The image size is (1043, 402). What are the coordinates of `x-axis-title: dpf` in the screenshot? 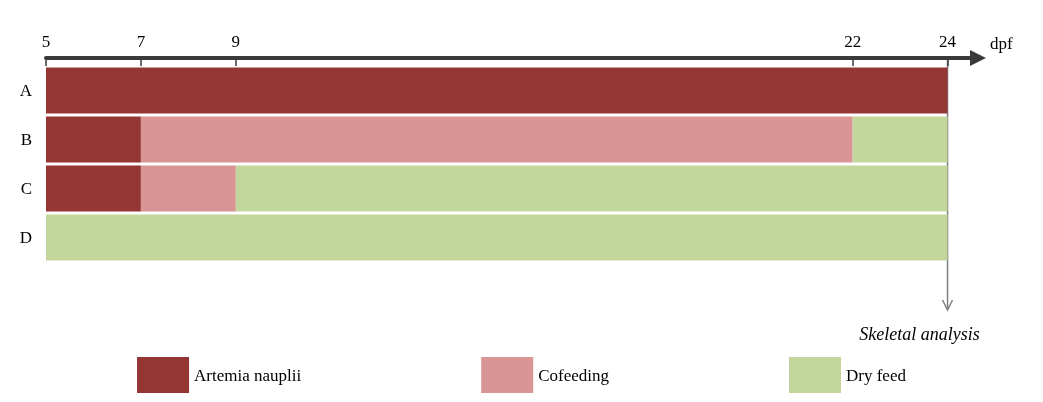 It's located at (1001, 43).